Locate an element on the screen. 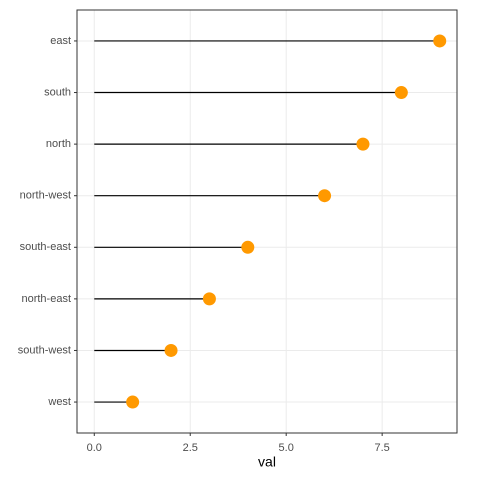 This screenshot has width=480, height=480. y-tick-label: south-west is located at coordinates (44, 350).